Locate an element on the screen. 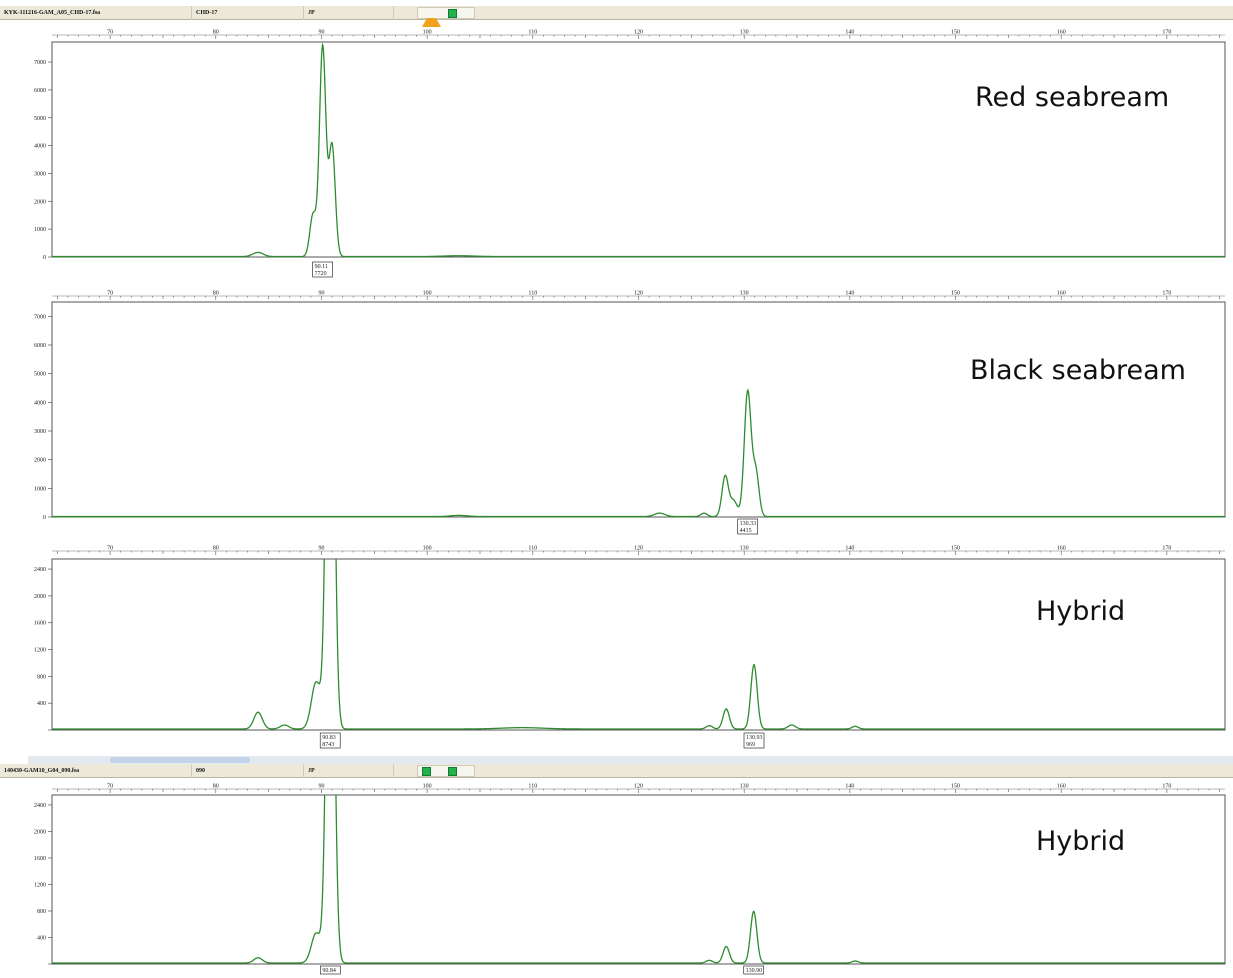 The height and width of the screenshot is (978, 1233). peak-size: 130.93 is located at coordinates (754, 738).